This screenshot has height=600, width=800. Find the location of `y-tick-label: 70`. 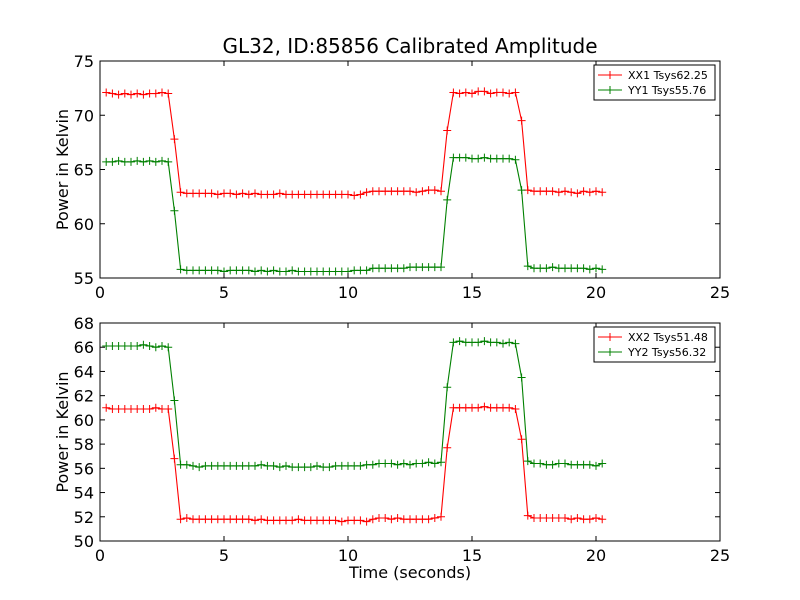

y-tick-label: 70 is located at coordinates (84, 115).